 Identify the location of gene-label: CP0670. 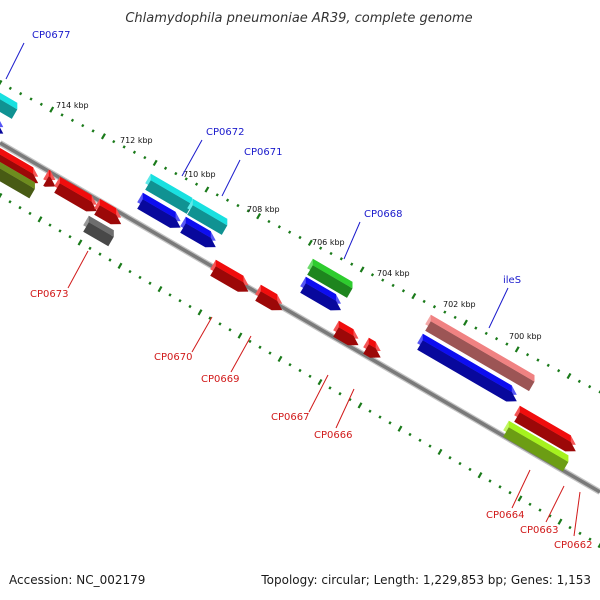
(173, 357).